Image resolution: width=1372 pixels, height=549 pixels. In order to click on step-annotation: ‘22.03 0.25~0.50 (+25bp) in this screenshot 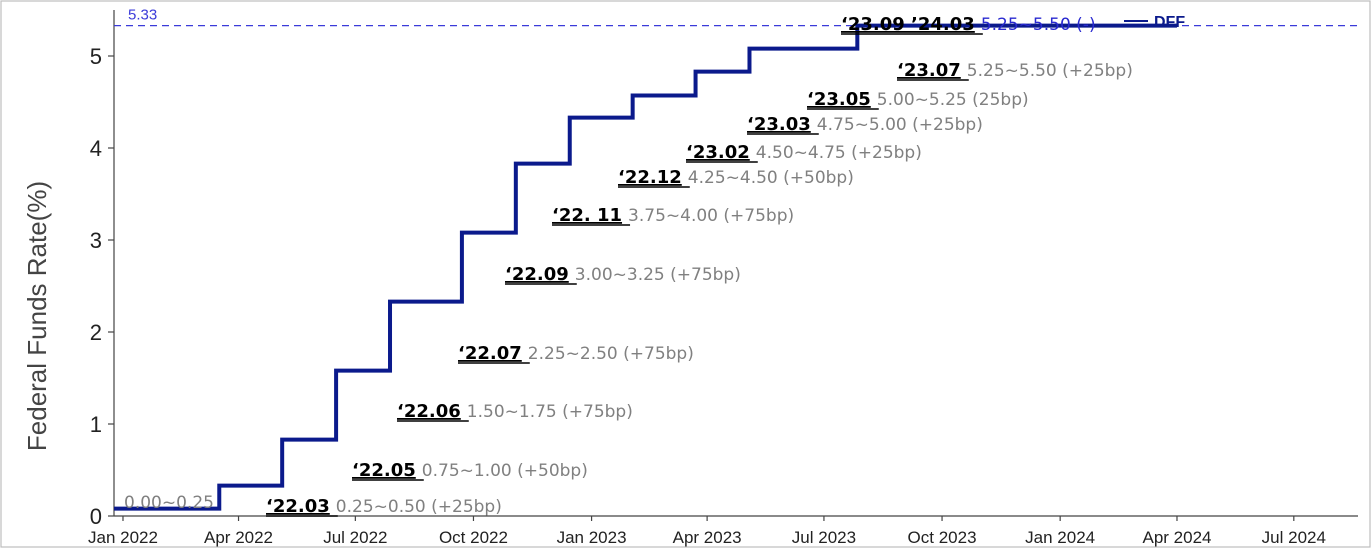, I will do `click(384, 506)`.